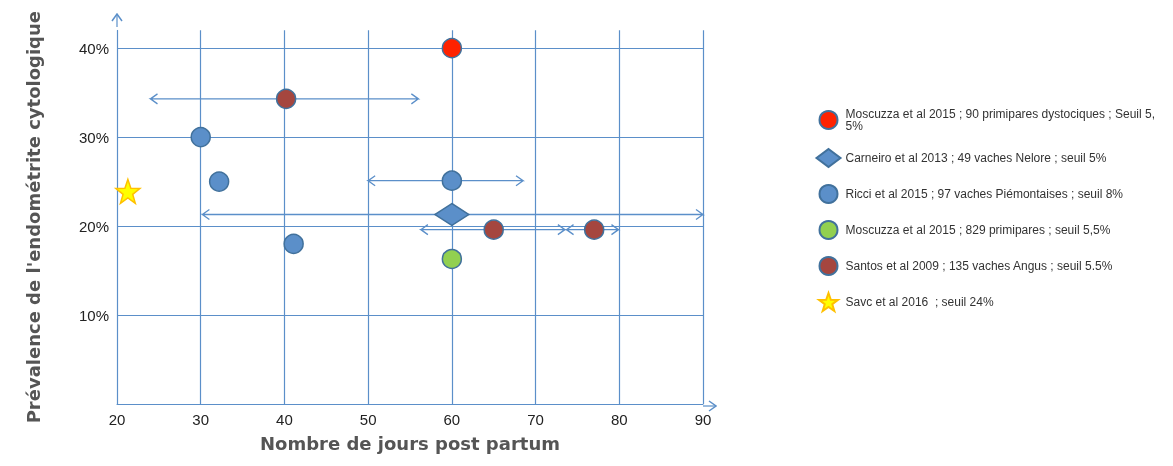 The width and height of the screenshot is (1173, 466). I want to click on legend-label: Savc et al 2016 ; seuil 24%, so click(919, 302).